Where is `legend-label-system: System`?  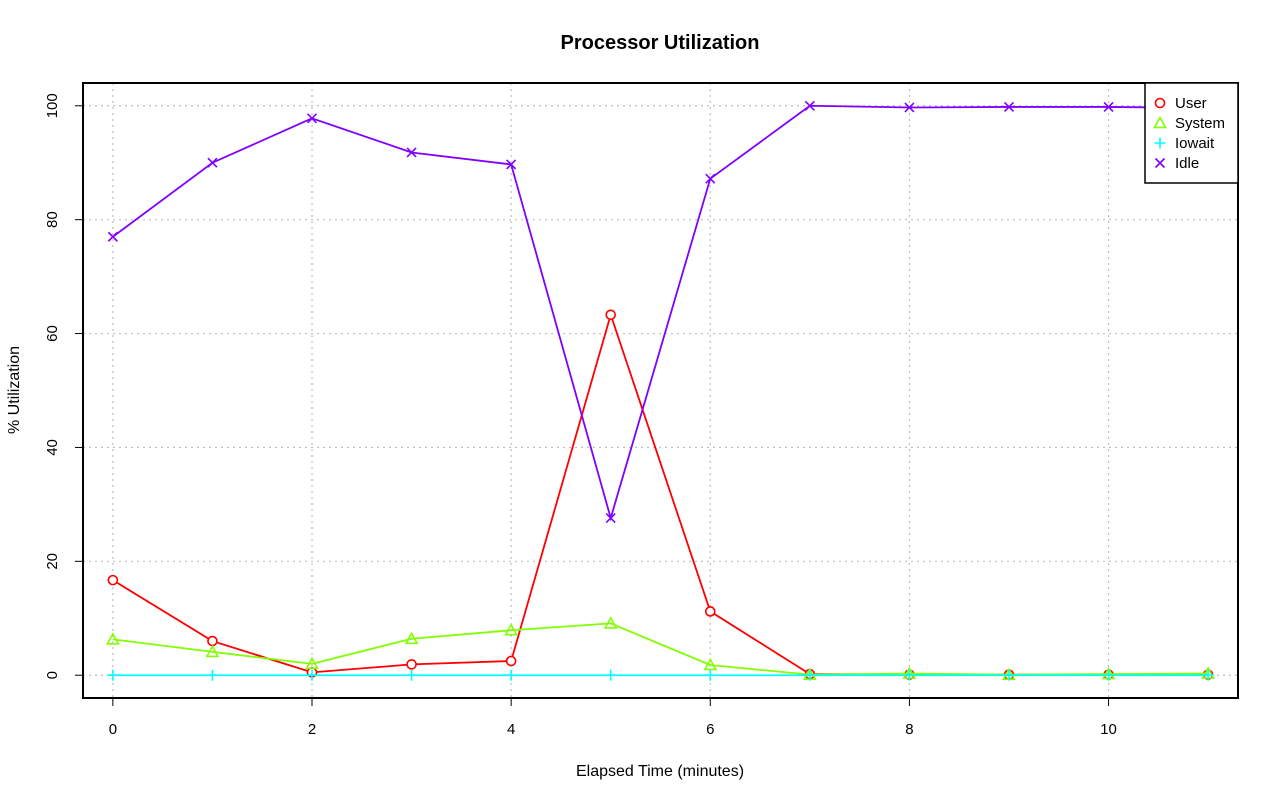
legend-label-system: System is located at coordinates (1200, 123).